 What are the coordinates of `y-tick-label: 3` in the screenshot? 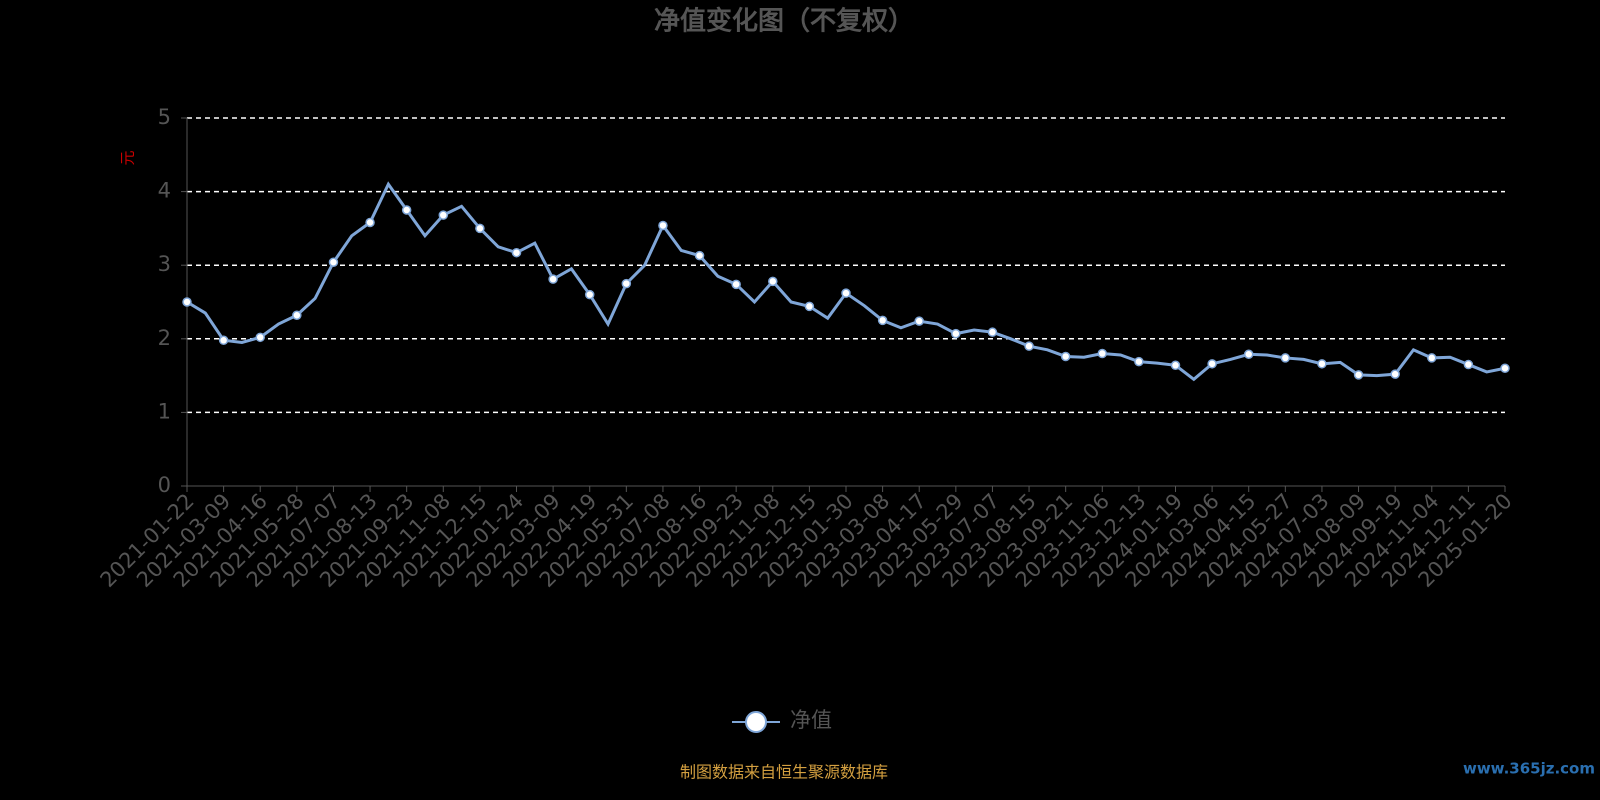 It's located at (164, 264).